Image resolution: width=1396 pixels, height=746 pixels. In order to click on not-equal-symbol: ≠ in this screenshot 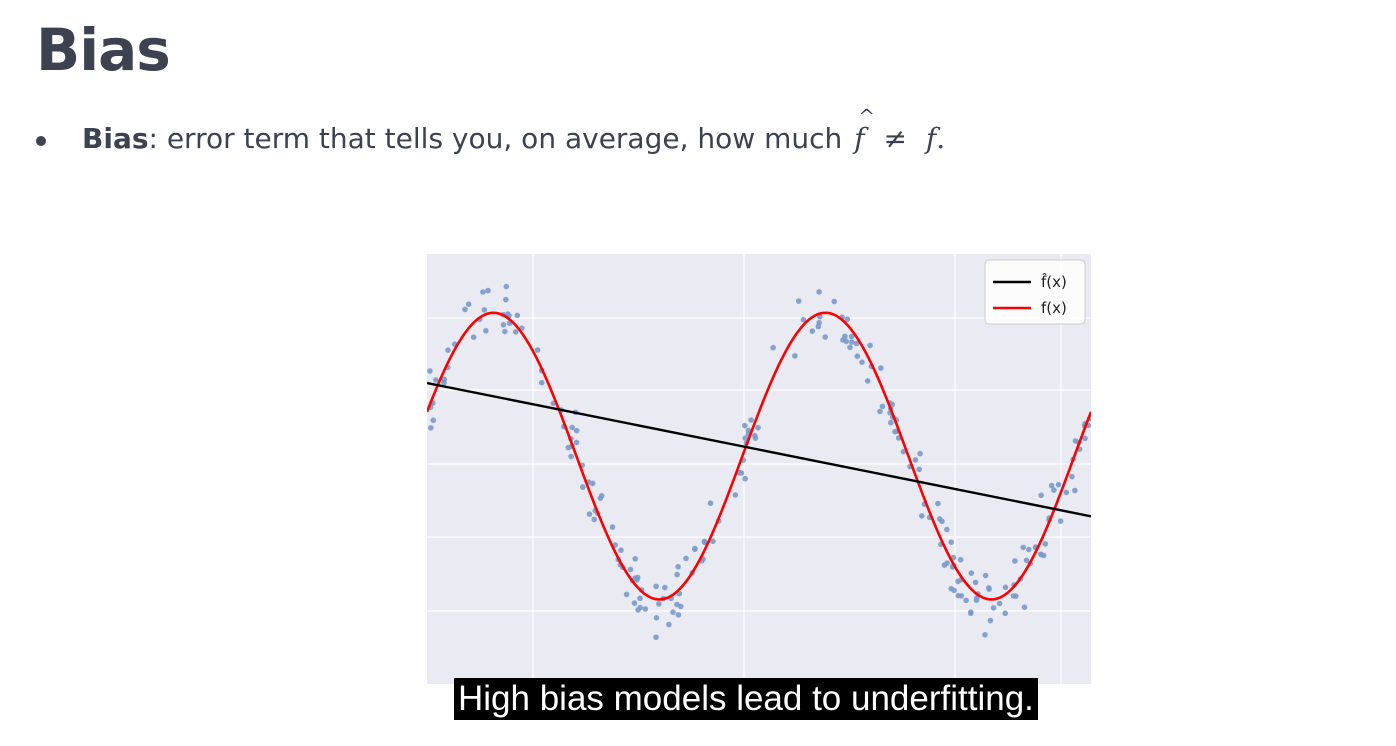, I will do `click(895, 138)`.